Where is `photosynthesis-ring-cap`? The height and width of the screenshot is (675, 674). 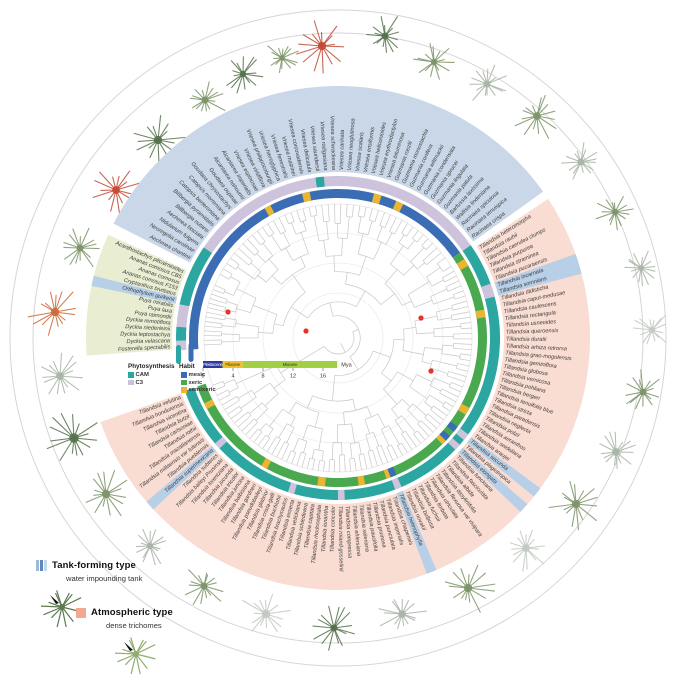
photosynthesis-ring-cap is located at coordinates (178, 354).